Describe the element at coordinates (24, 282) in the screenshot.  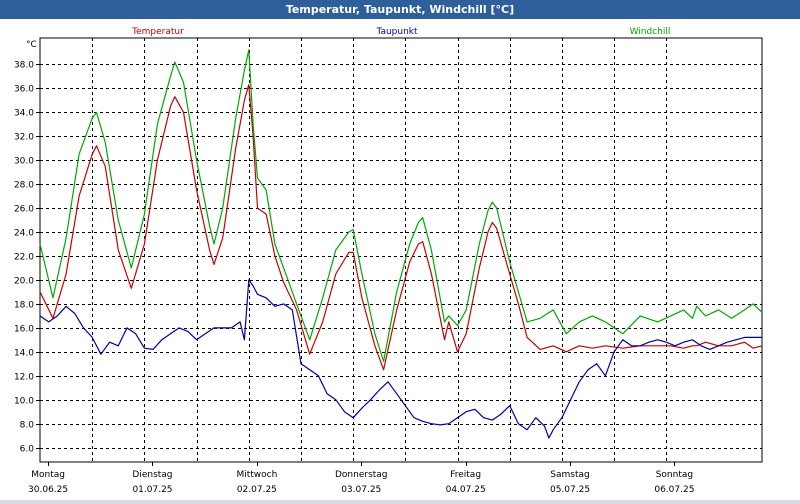
I see `y-tick-label: 20.0` at that location.